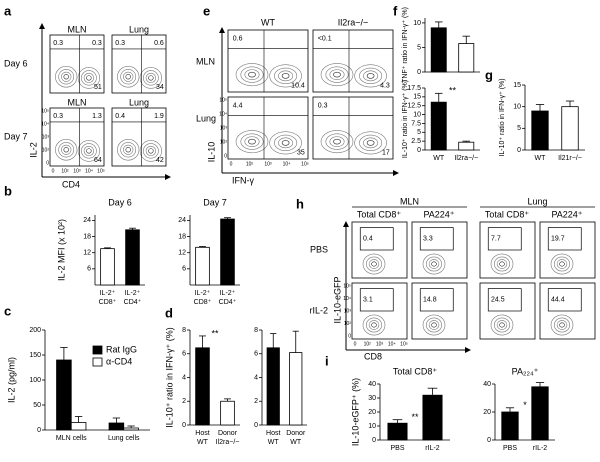  I want to click on axis-label: IL-10-eGFP, so click(337, 299).